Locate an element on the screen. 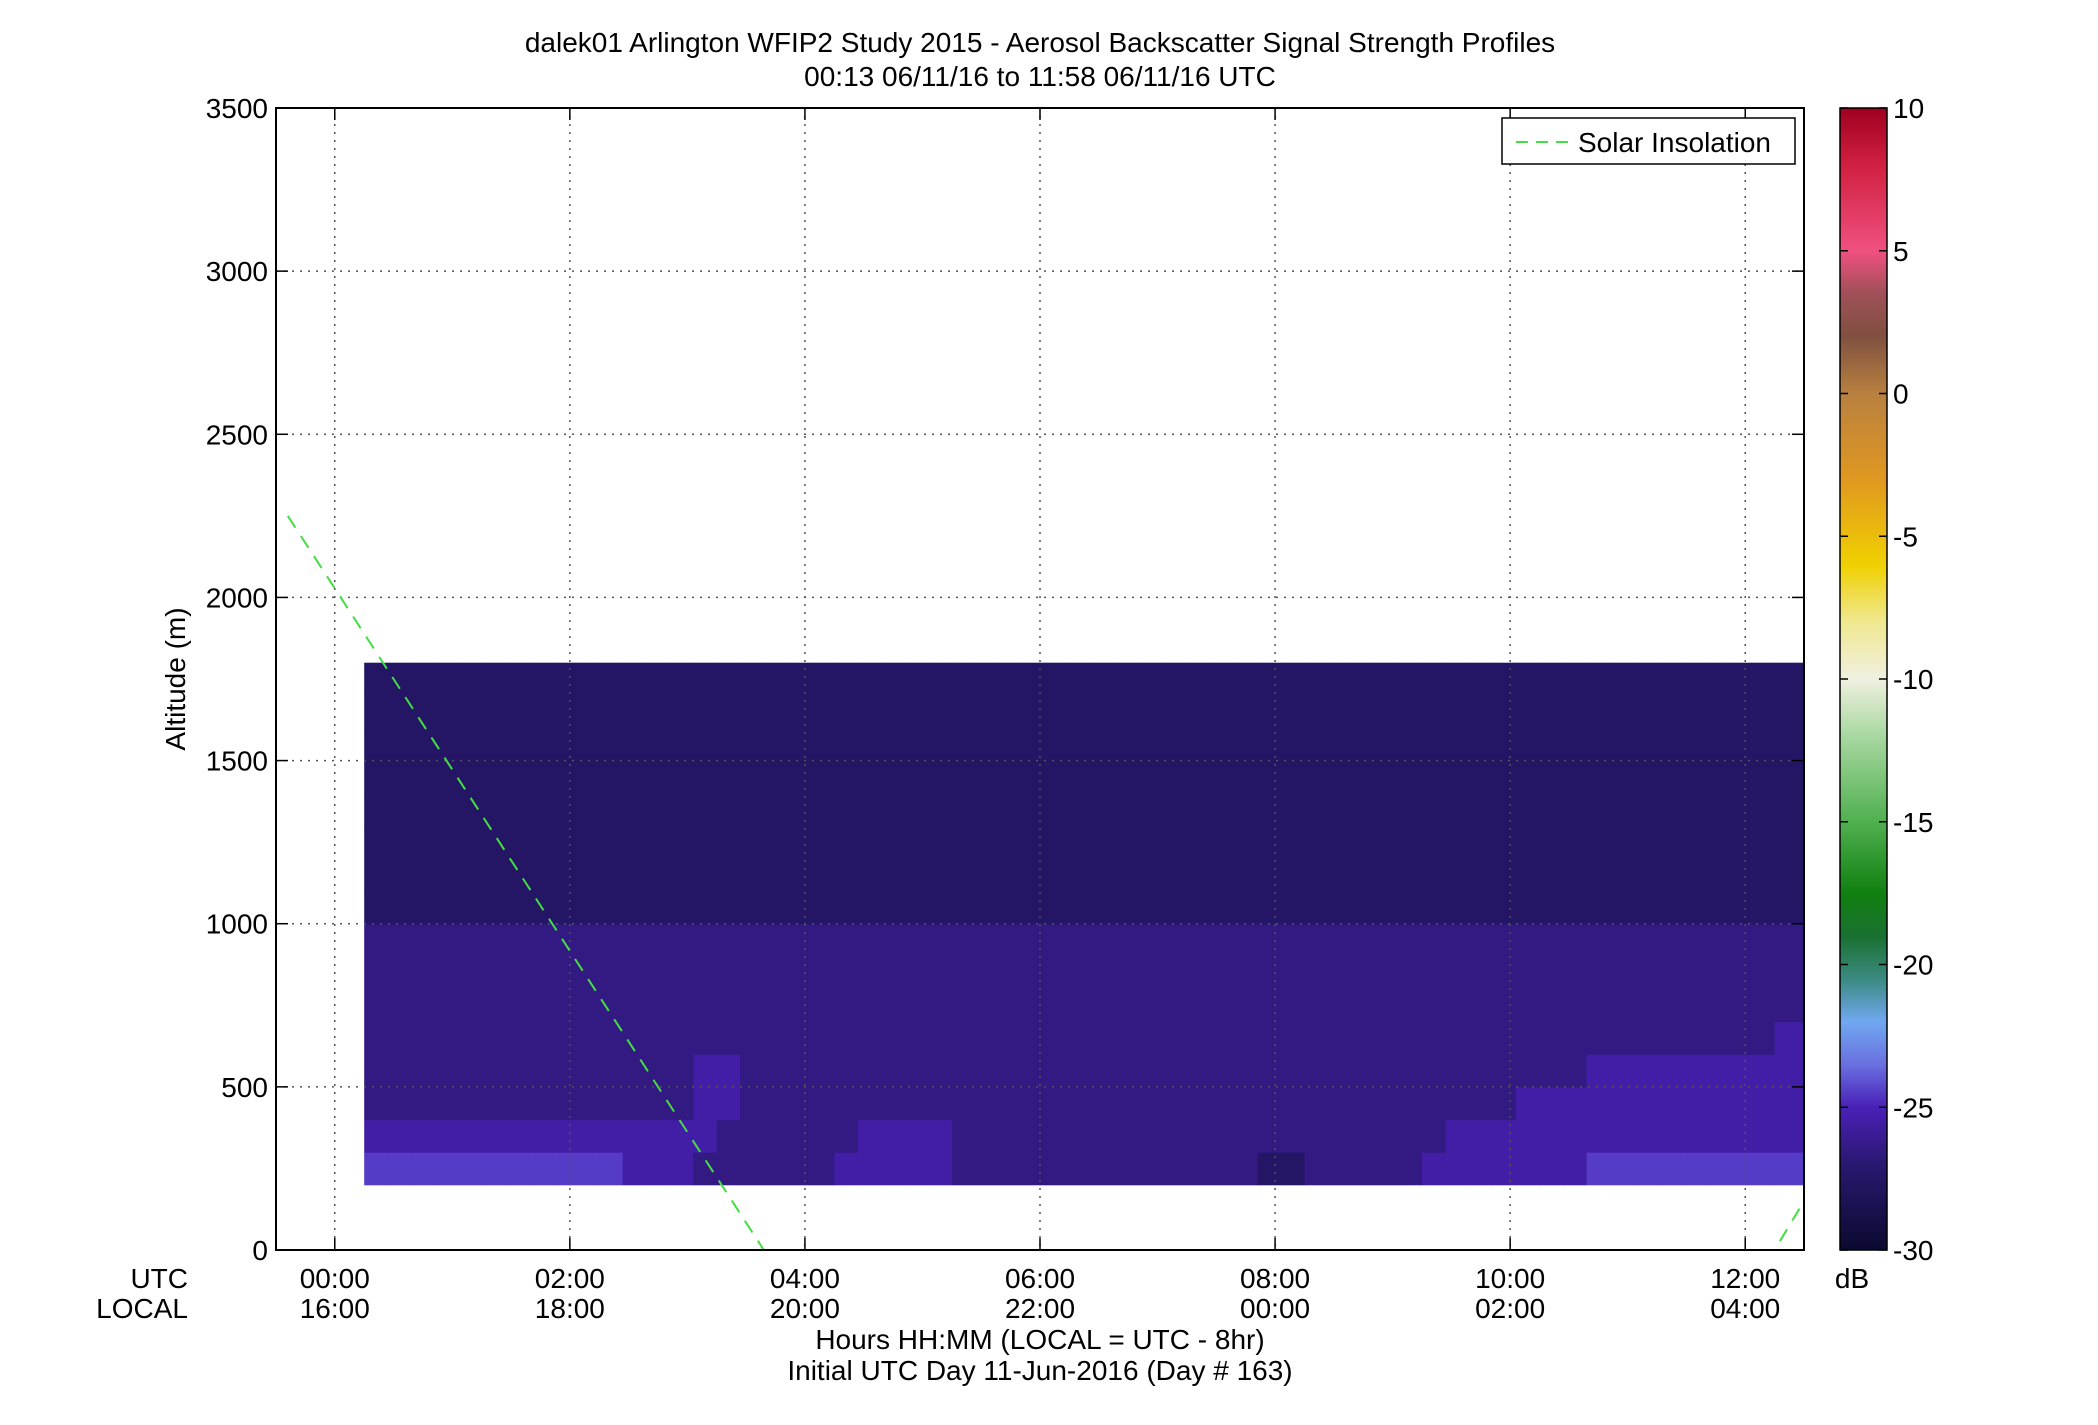  x-tick-label-utc: 12:00 is located at coordinates (1745, 1278).